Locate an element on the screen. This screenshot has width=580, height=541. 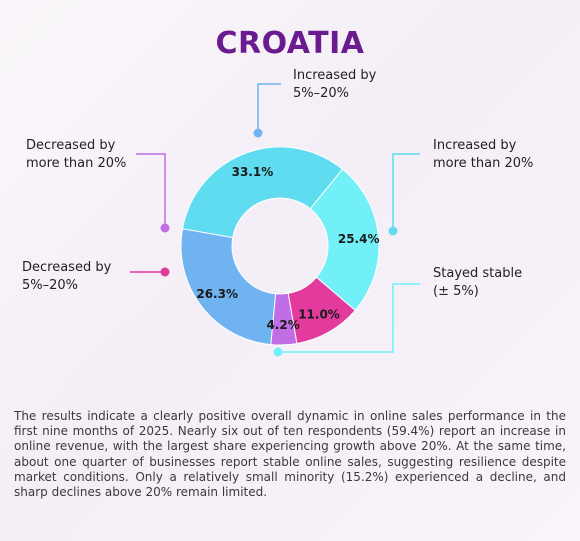
category-label: Stayed stable (± 5%) is located at coordinates (477, 282).